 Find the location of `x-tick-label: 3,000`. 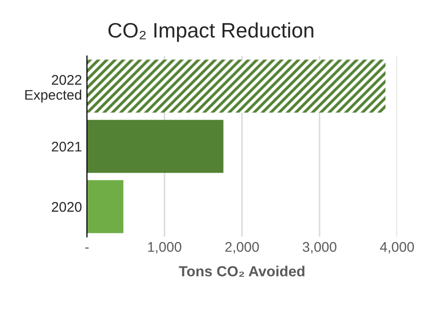

x-tick-label: 3,000 is located at coordinates (319, 248).